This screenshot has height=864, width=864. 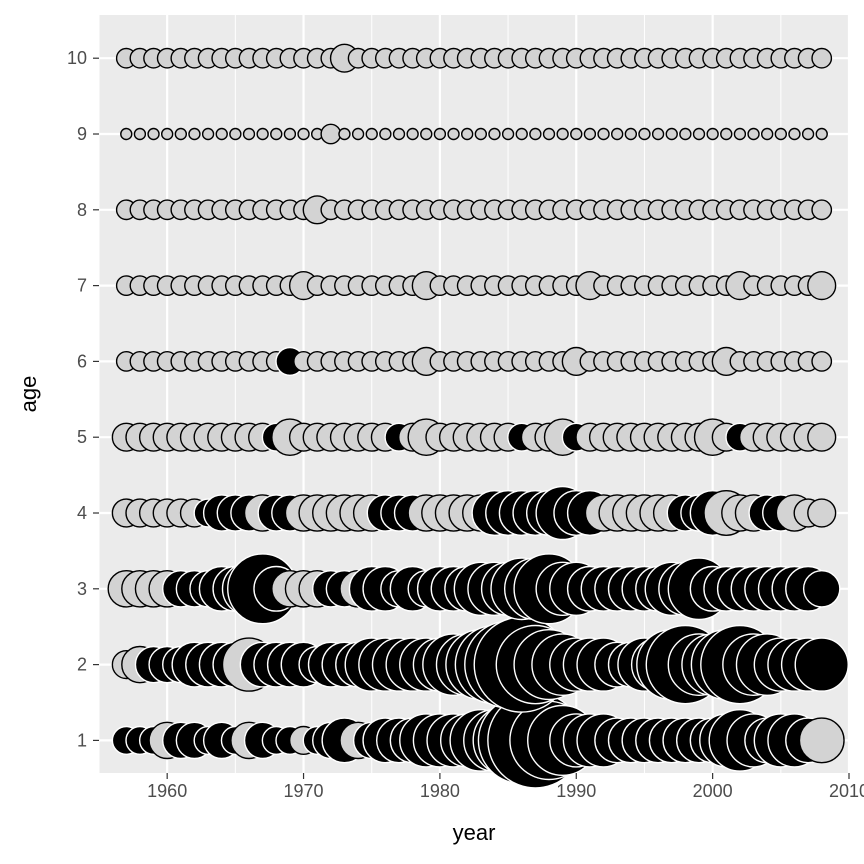 What do you see at coordinates (82, 210) in the screenshot?
I see `y-tick-label: 8` at bounding box center [82, 210].